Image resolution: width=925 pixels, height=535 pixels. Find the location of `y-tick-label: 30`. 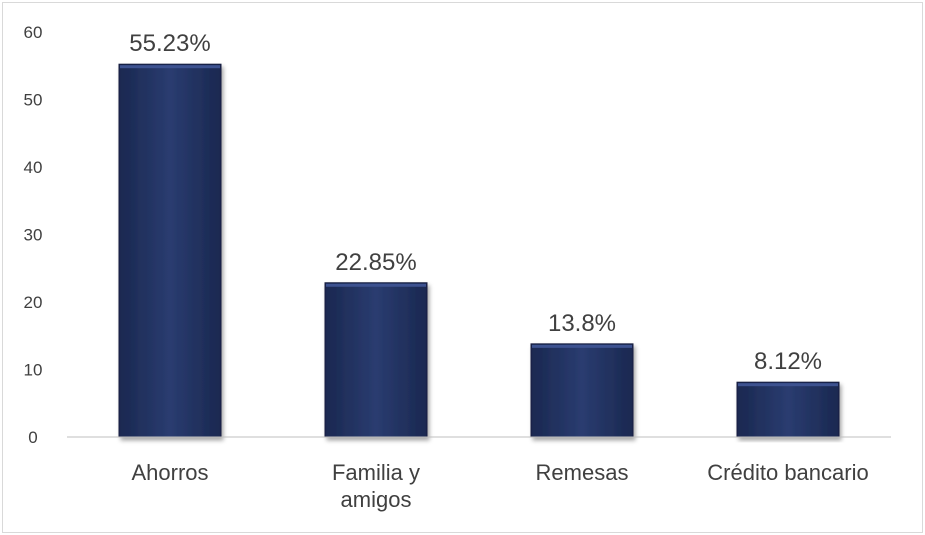

y-tick-label: 30 is located at coordinates (33, 235).